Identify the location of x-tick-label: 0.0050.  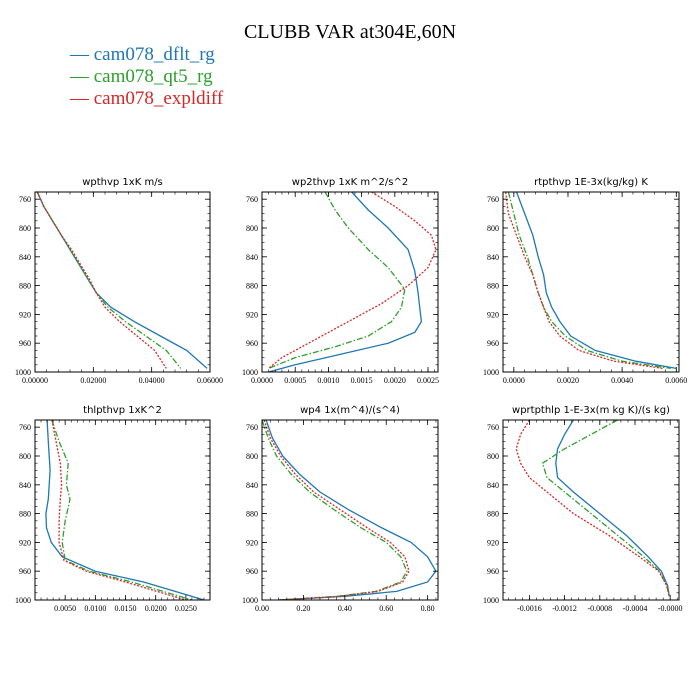
(65, 608).